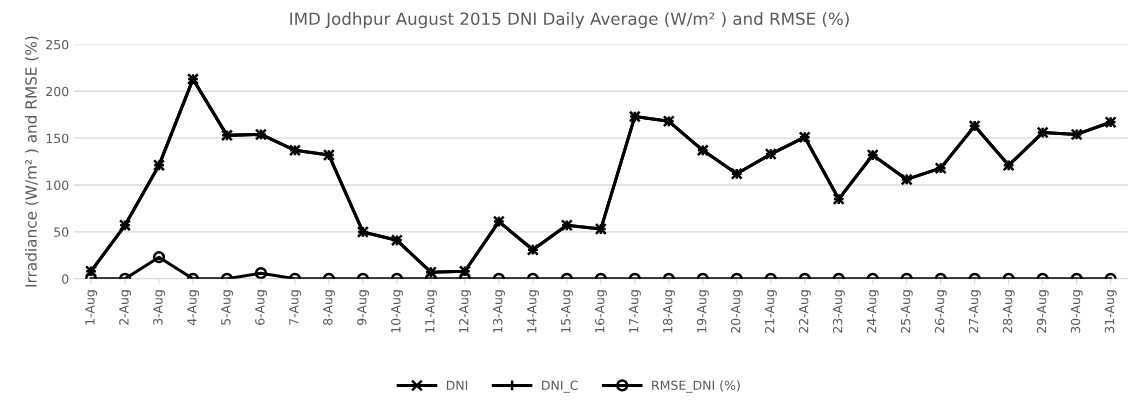  What do you see at coordinates (804, 311) in the screenshot?
I see `x-tick-label: 22-Aug` at bounding box center [804, 311].